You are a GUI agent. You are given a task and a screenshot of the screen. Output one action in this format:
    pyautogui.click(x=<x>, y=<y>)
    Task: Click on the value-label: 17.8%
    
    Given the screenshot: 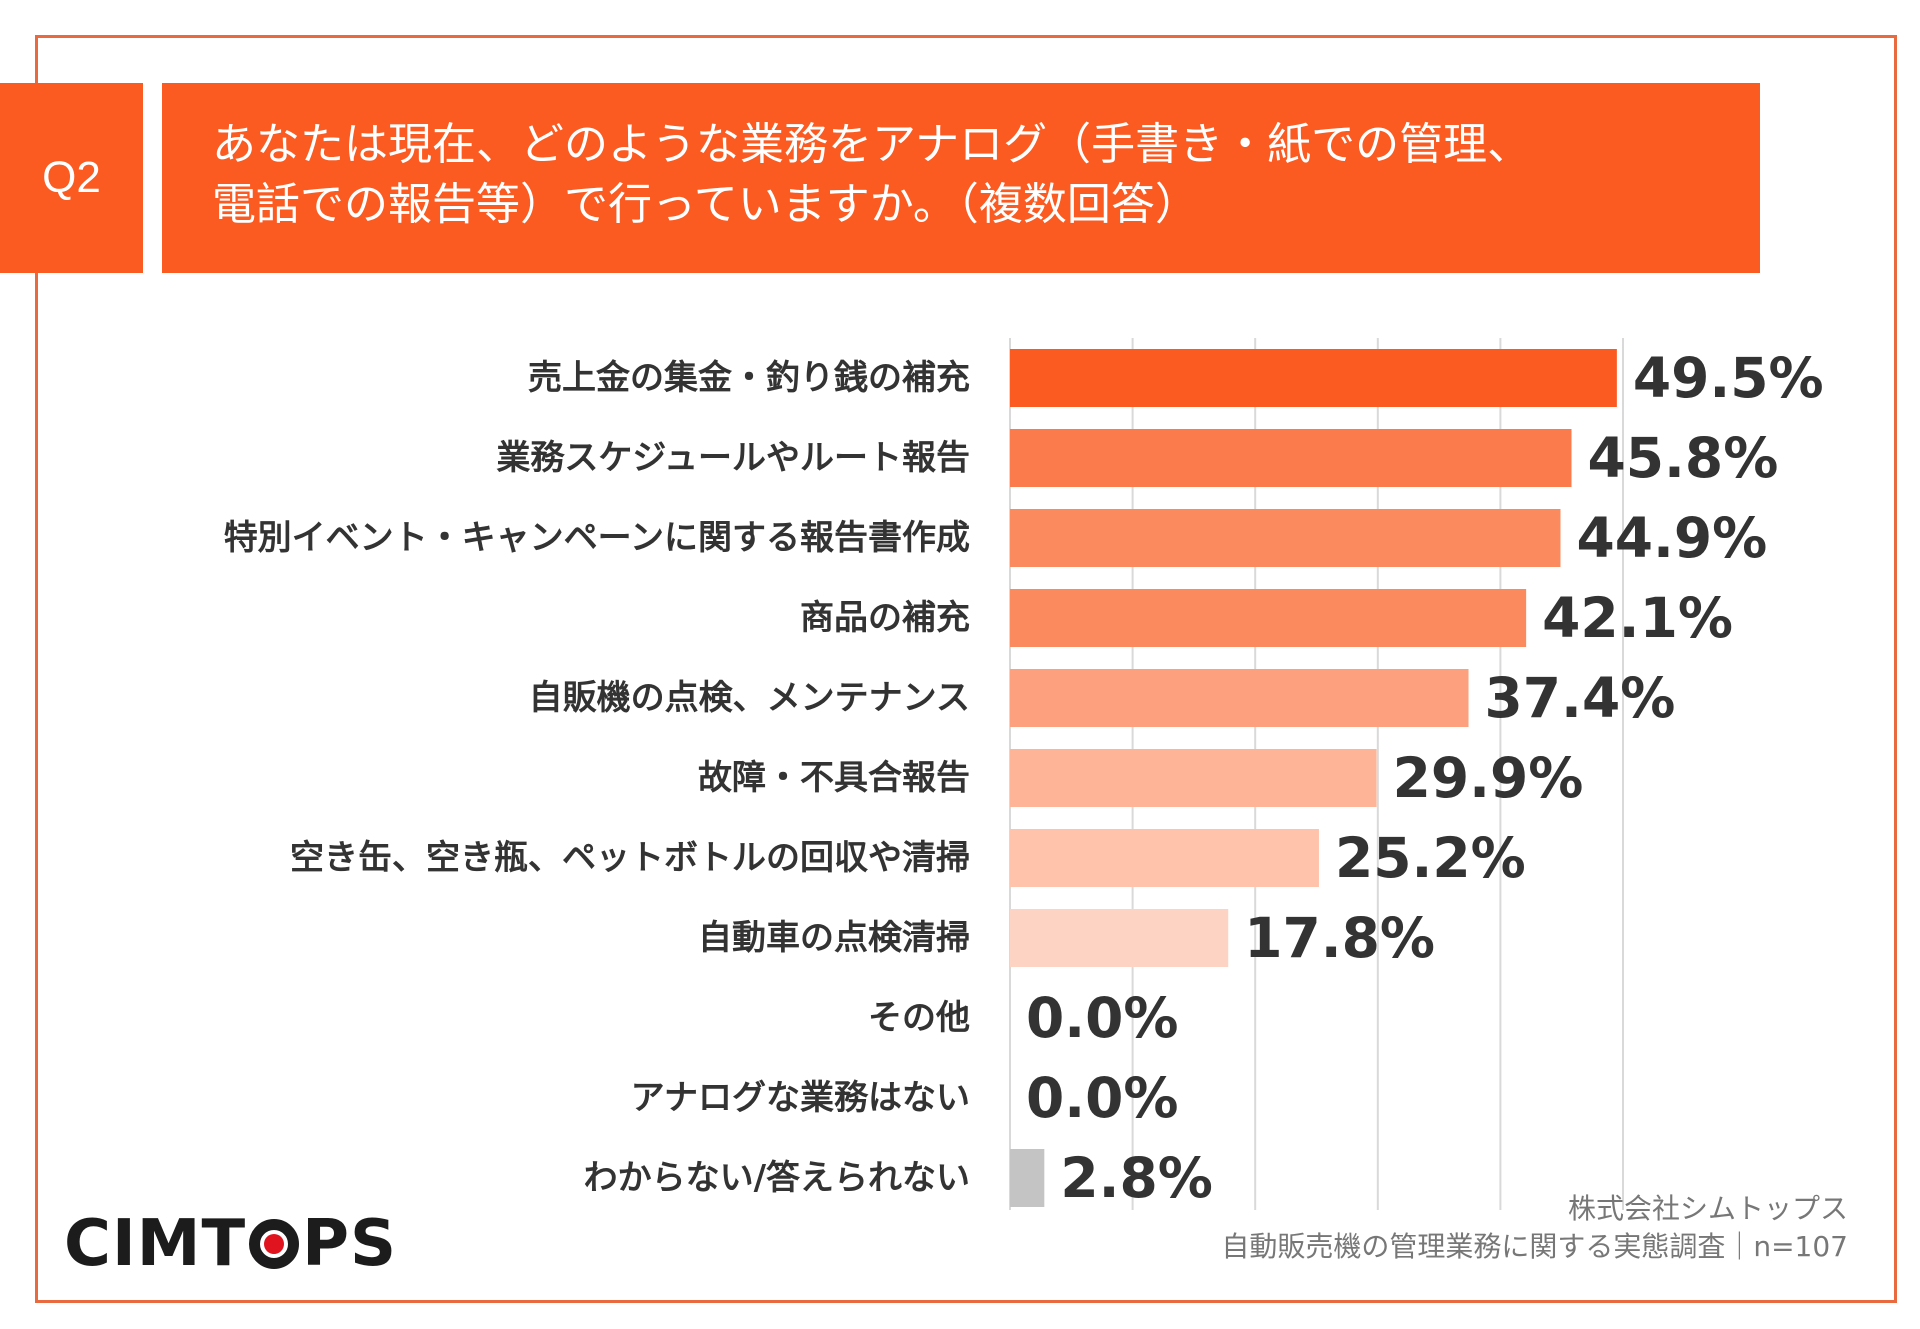 What is the action you would take?
    pyautogui.click(x=1339, y=938)
    